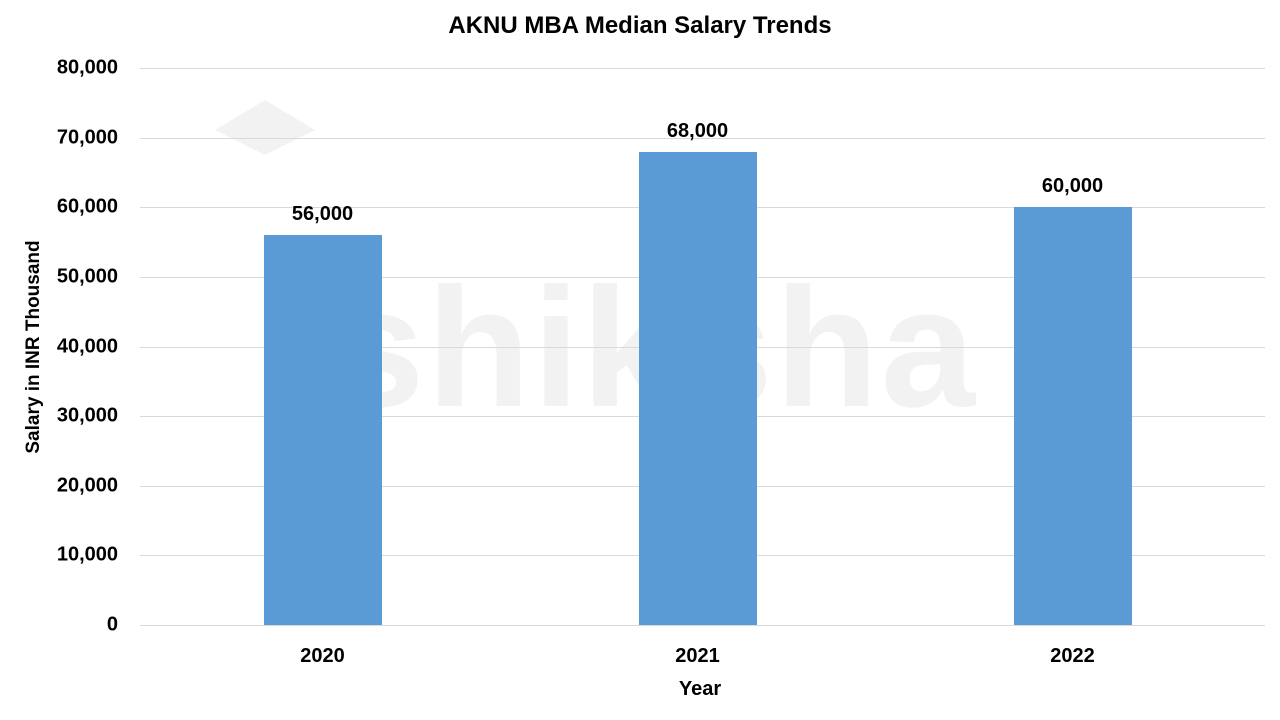  Describe the element at coordinates (87, 554) in the screenshot. I see `y-tick-label: 10,000` at that location.